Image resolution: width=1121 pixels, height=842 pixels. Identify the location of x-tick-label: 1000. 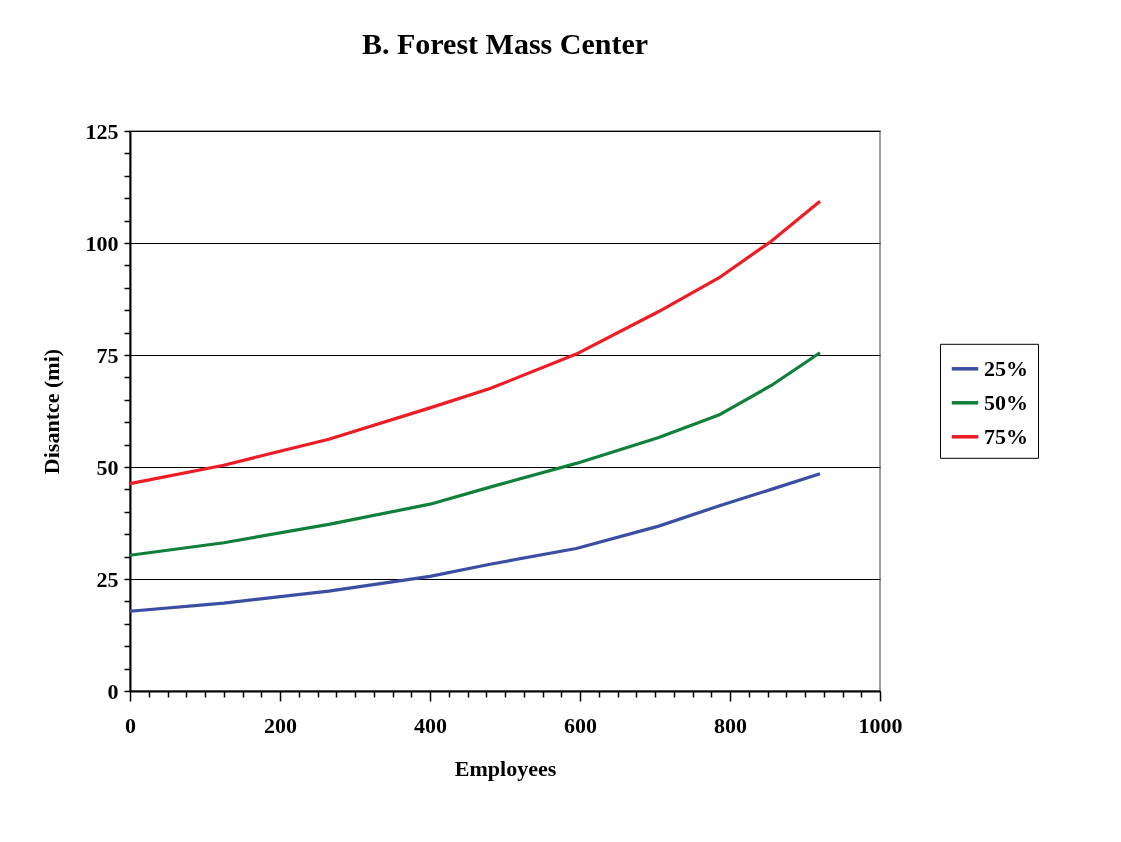
(880, 725).